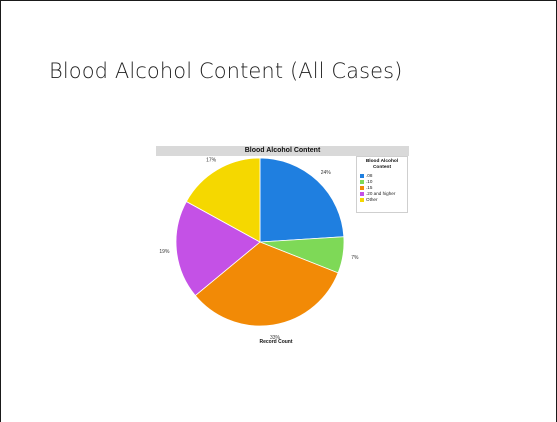 Image resolution: width=557 pixels, height=422 pixels. I want to click on legend-item: Other, so click(382, 200).